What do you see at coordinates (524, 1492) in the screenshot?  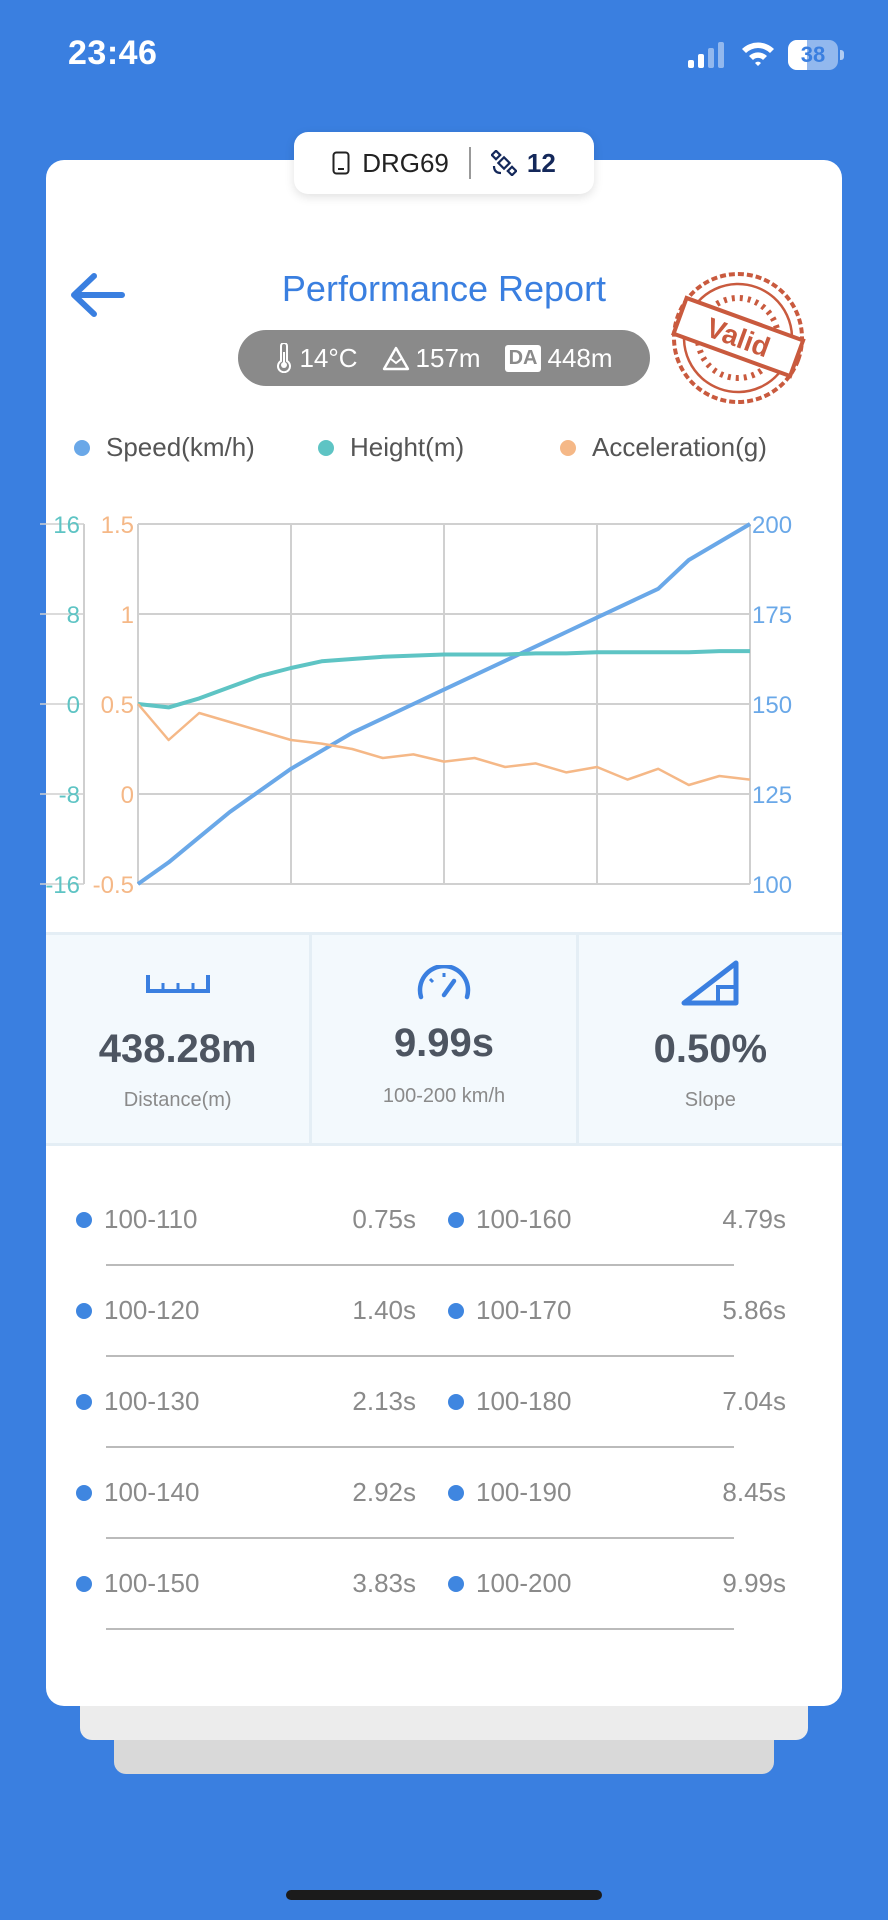 I see `split-range: 100-190` at bounding box center [524, 1492].